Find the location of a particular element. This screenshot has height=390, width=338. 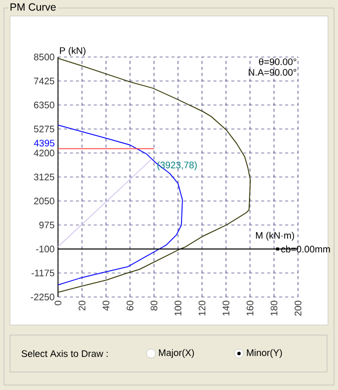

chart-title: PM Curve is located at coordinates (33, 7).